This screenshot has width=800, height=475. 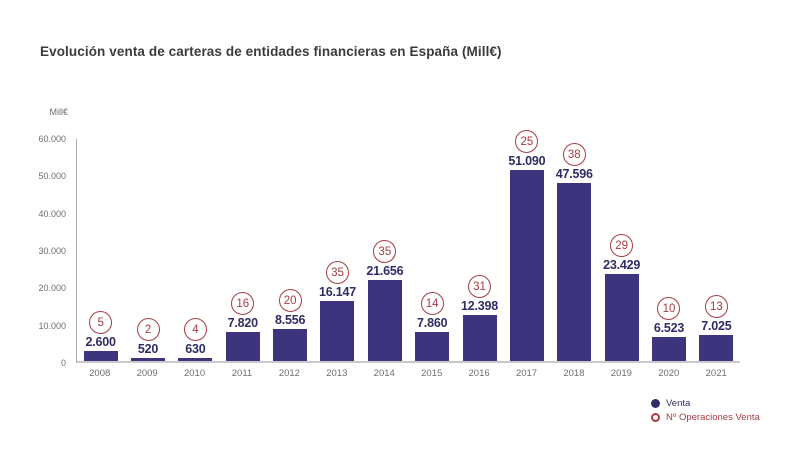 What do you see at coordinates (290, 300) in the screenshot?
I see `operations-count-circle: 20` at bounding box center [290, 300].